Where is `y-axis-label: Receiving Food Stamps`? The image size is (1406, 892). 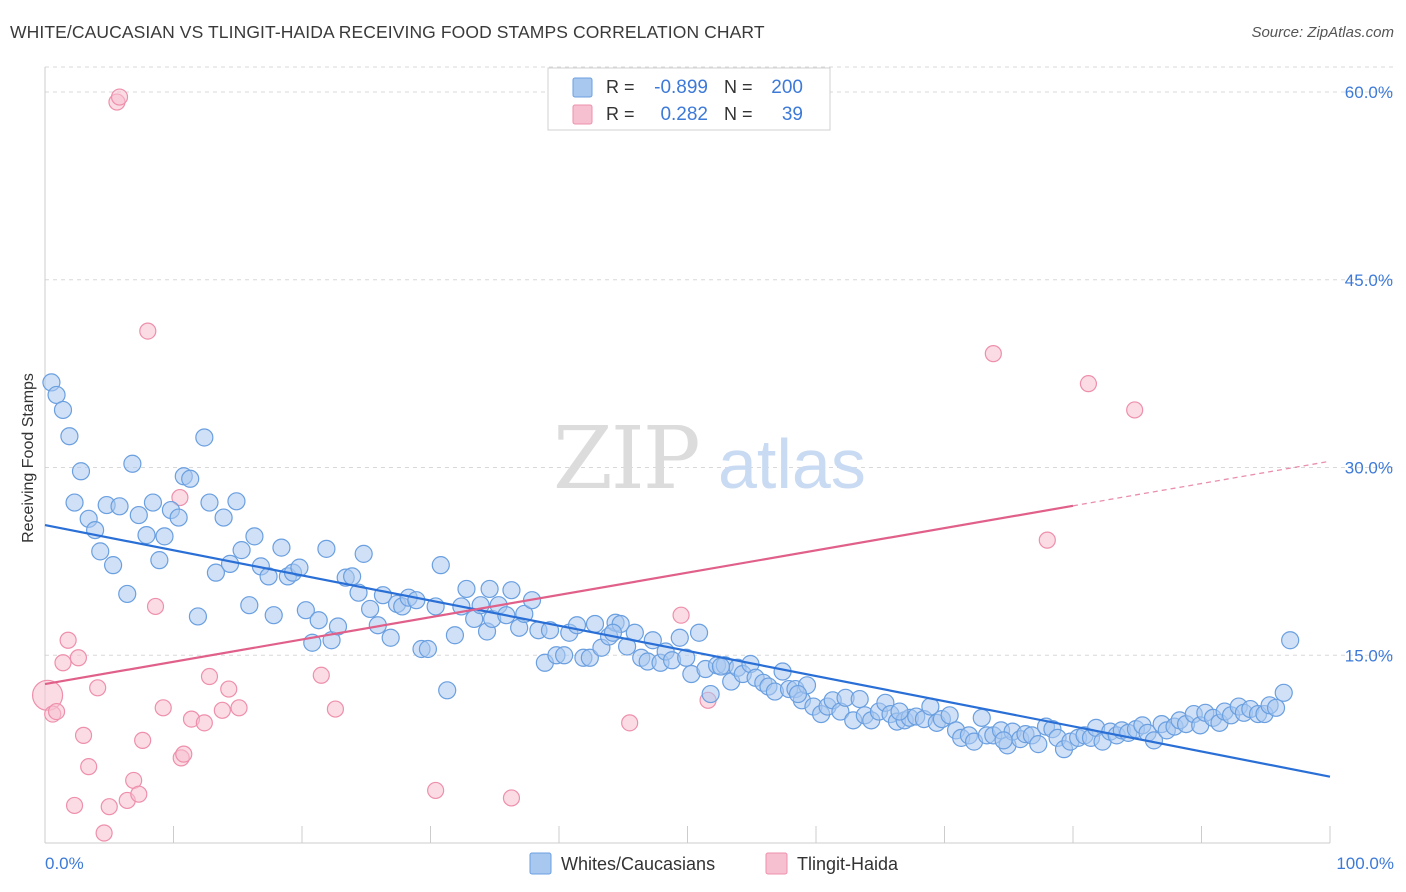 y-axis-label: Receiving Food Stamps is located at coordinates (28, 458).